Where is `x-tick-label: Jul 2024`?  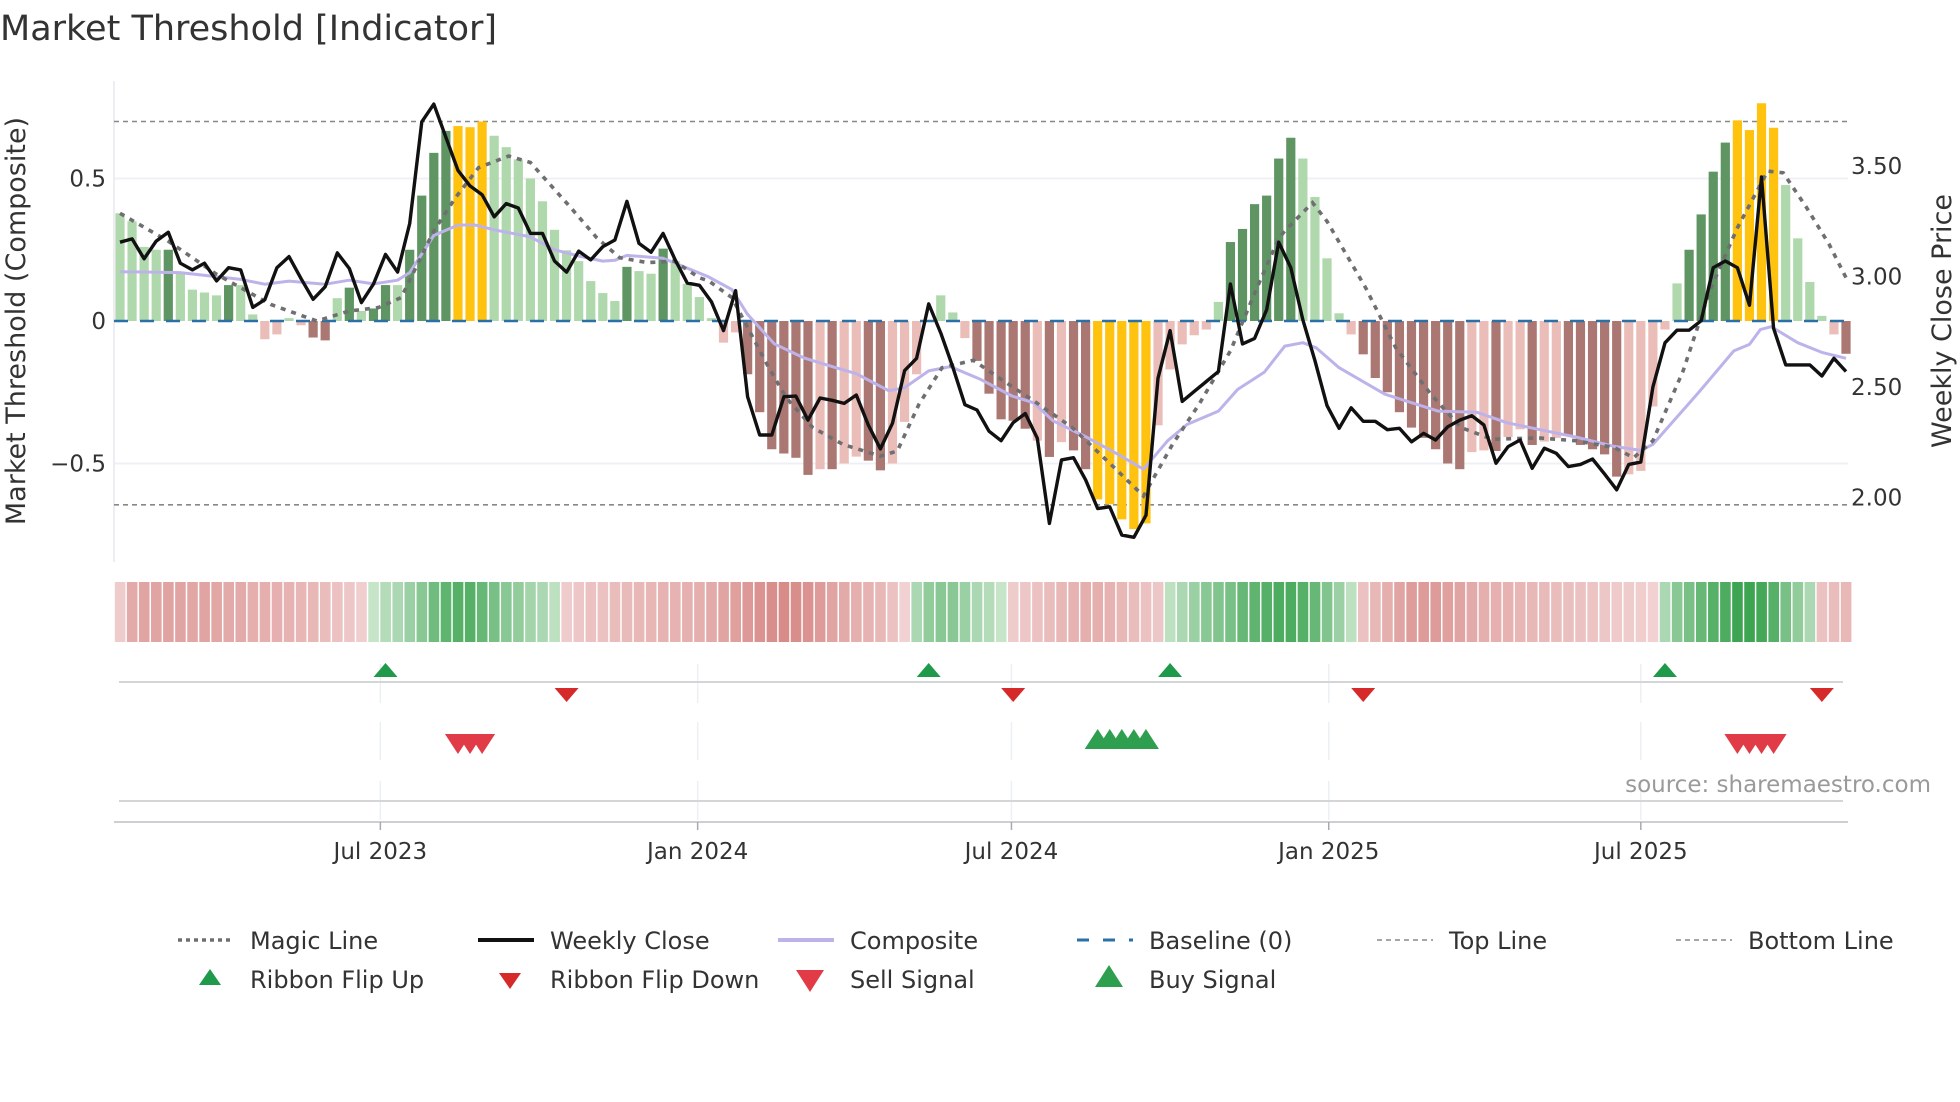
x-tick-label: Jul 2024 is located at coordinates (1011, 852).